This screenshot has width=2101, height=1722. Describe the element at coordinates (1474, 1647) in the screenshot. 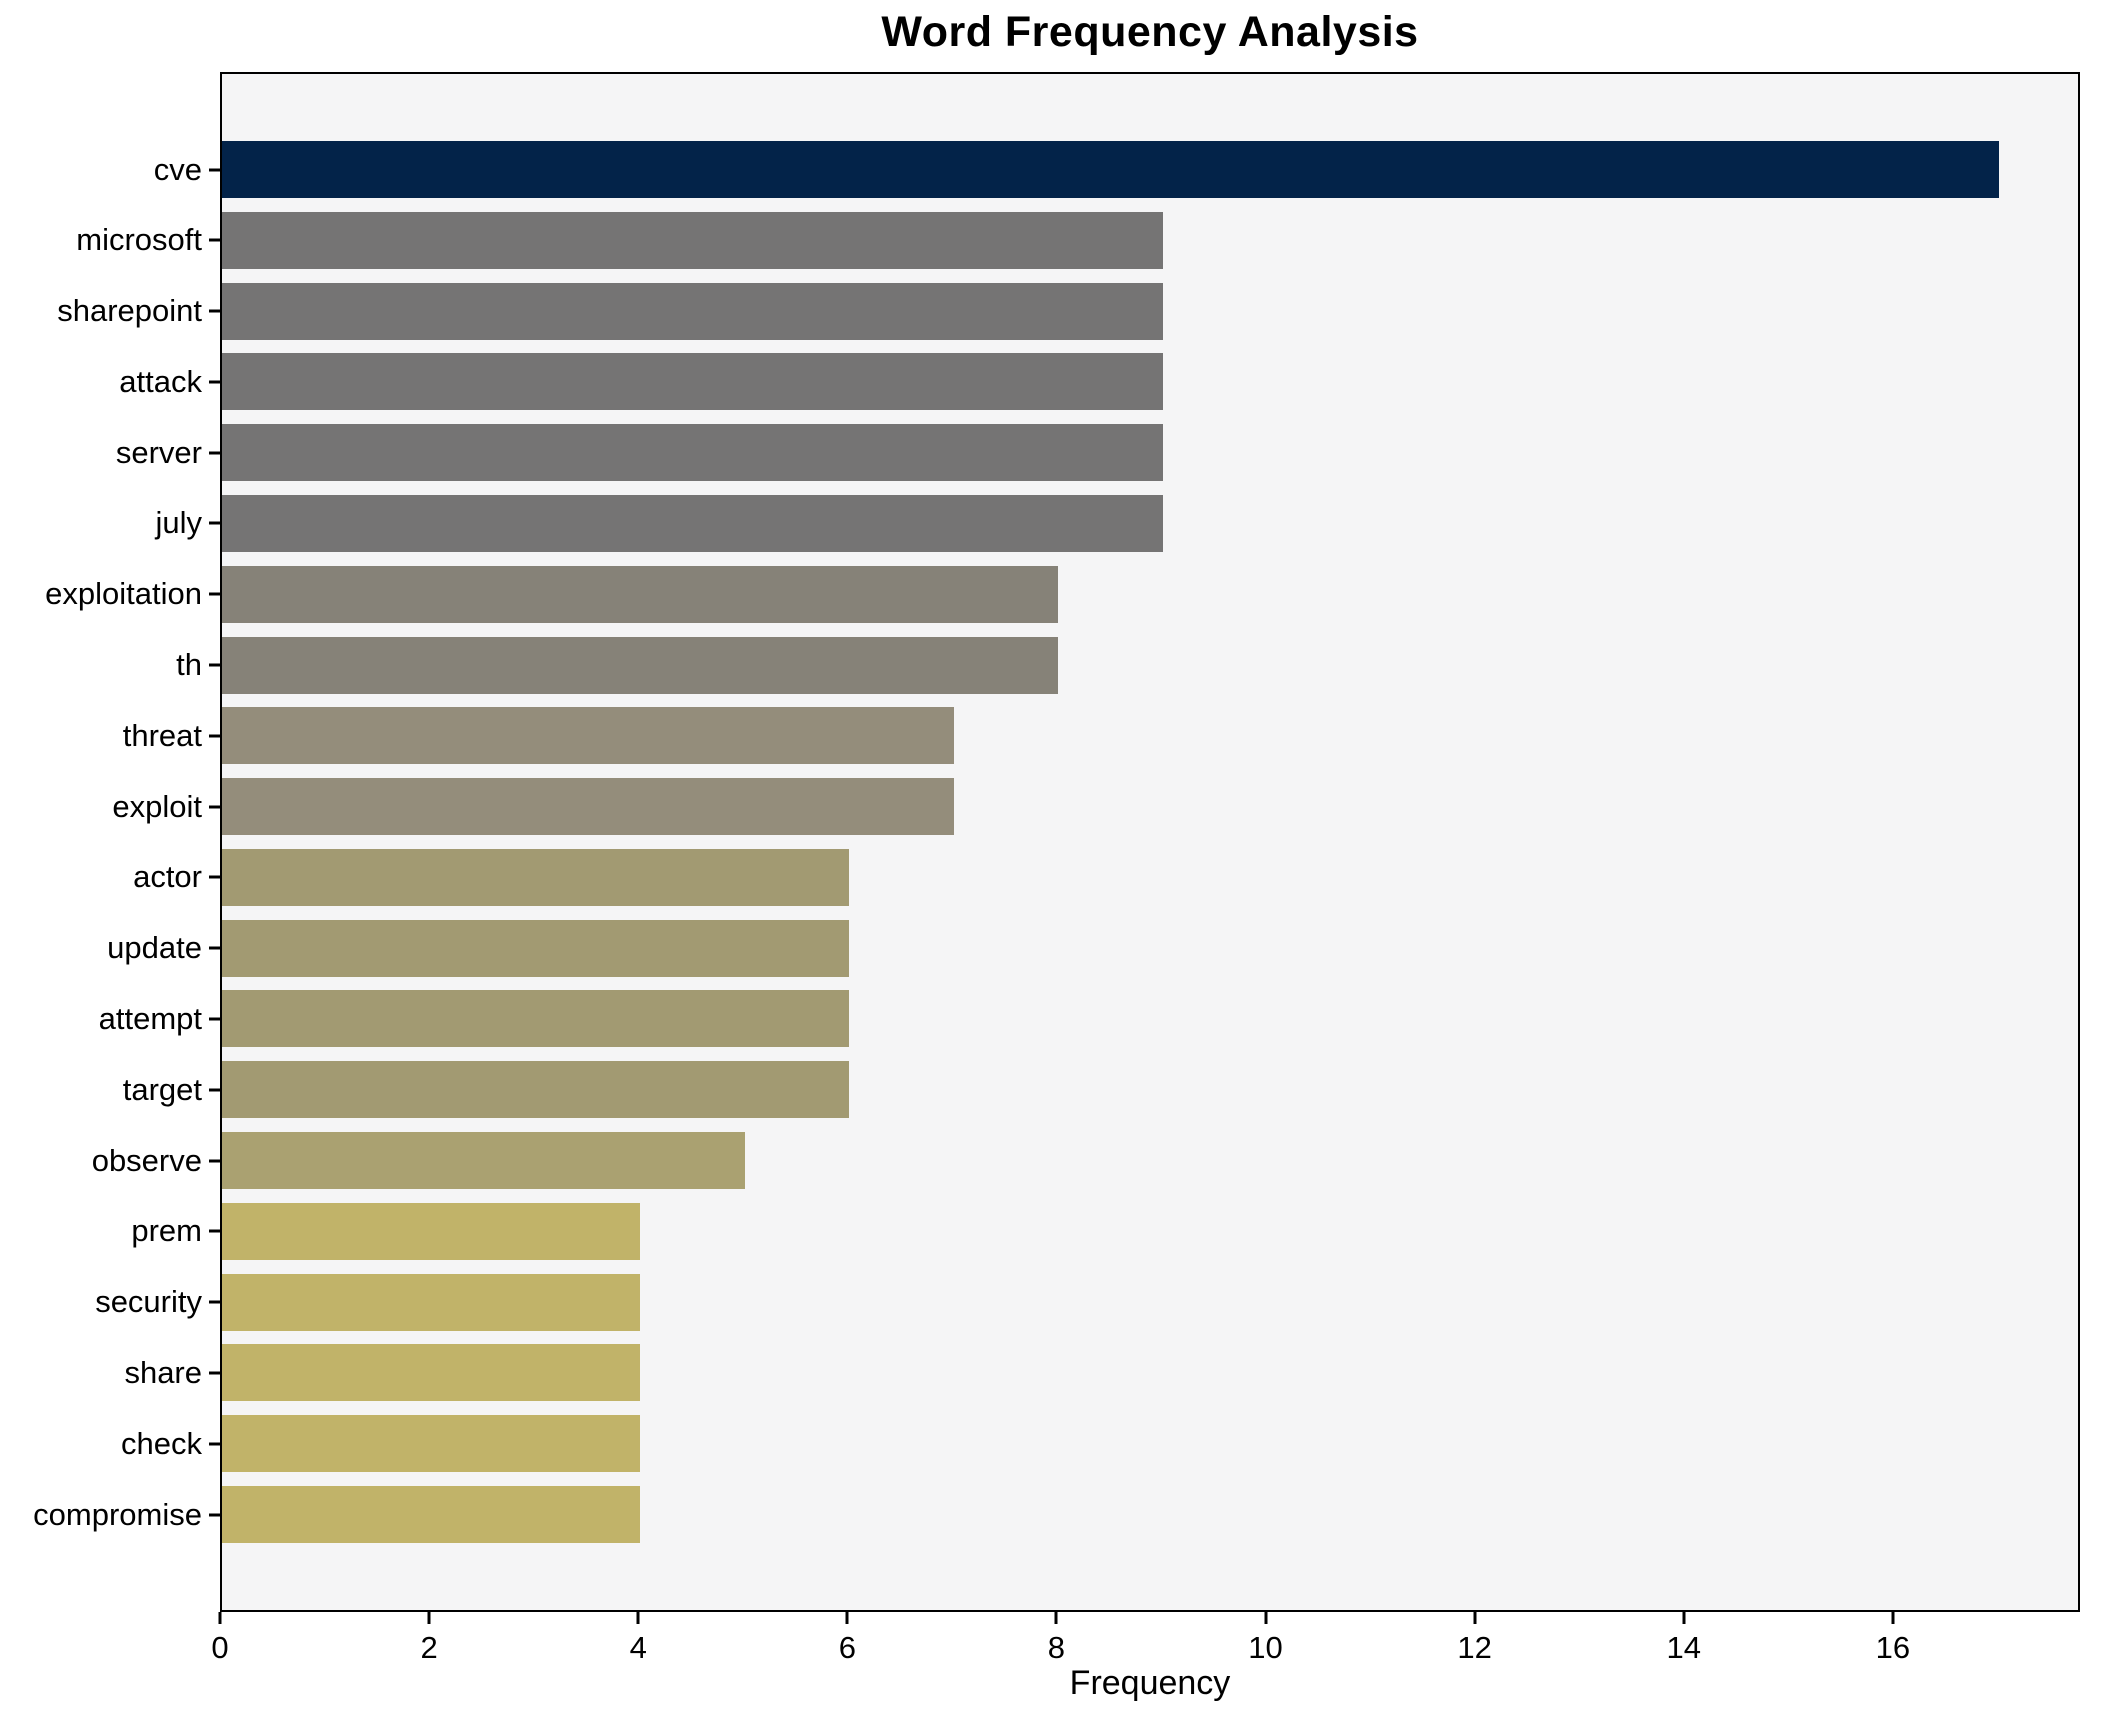

I see `x-tick-label: 12` at that location.